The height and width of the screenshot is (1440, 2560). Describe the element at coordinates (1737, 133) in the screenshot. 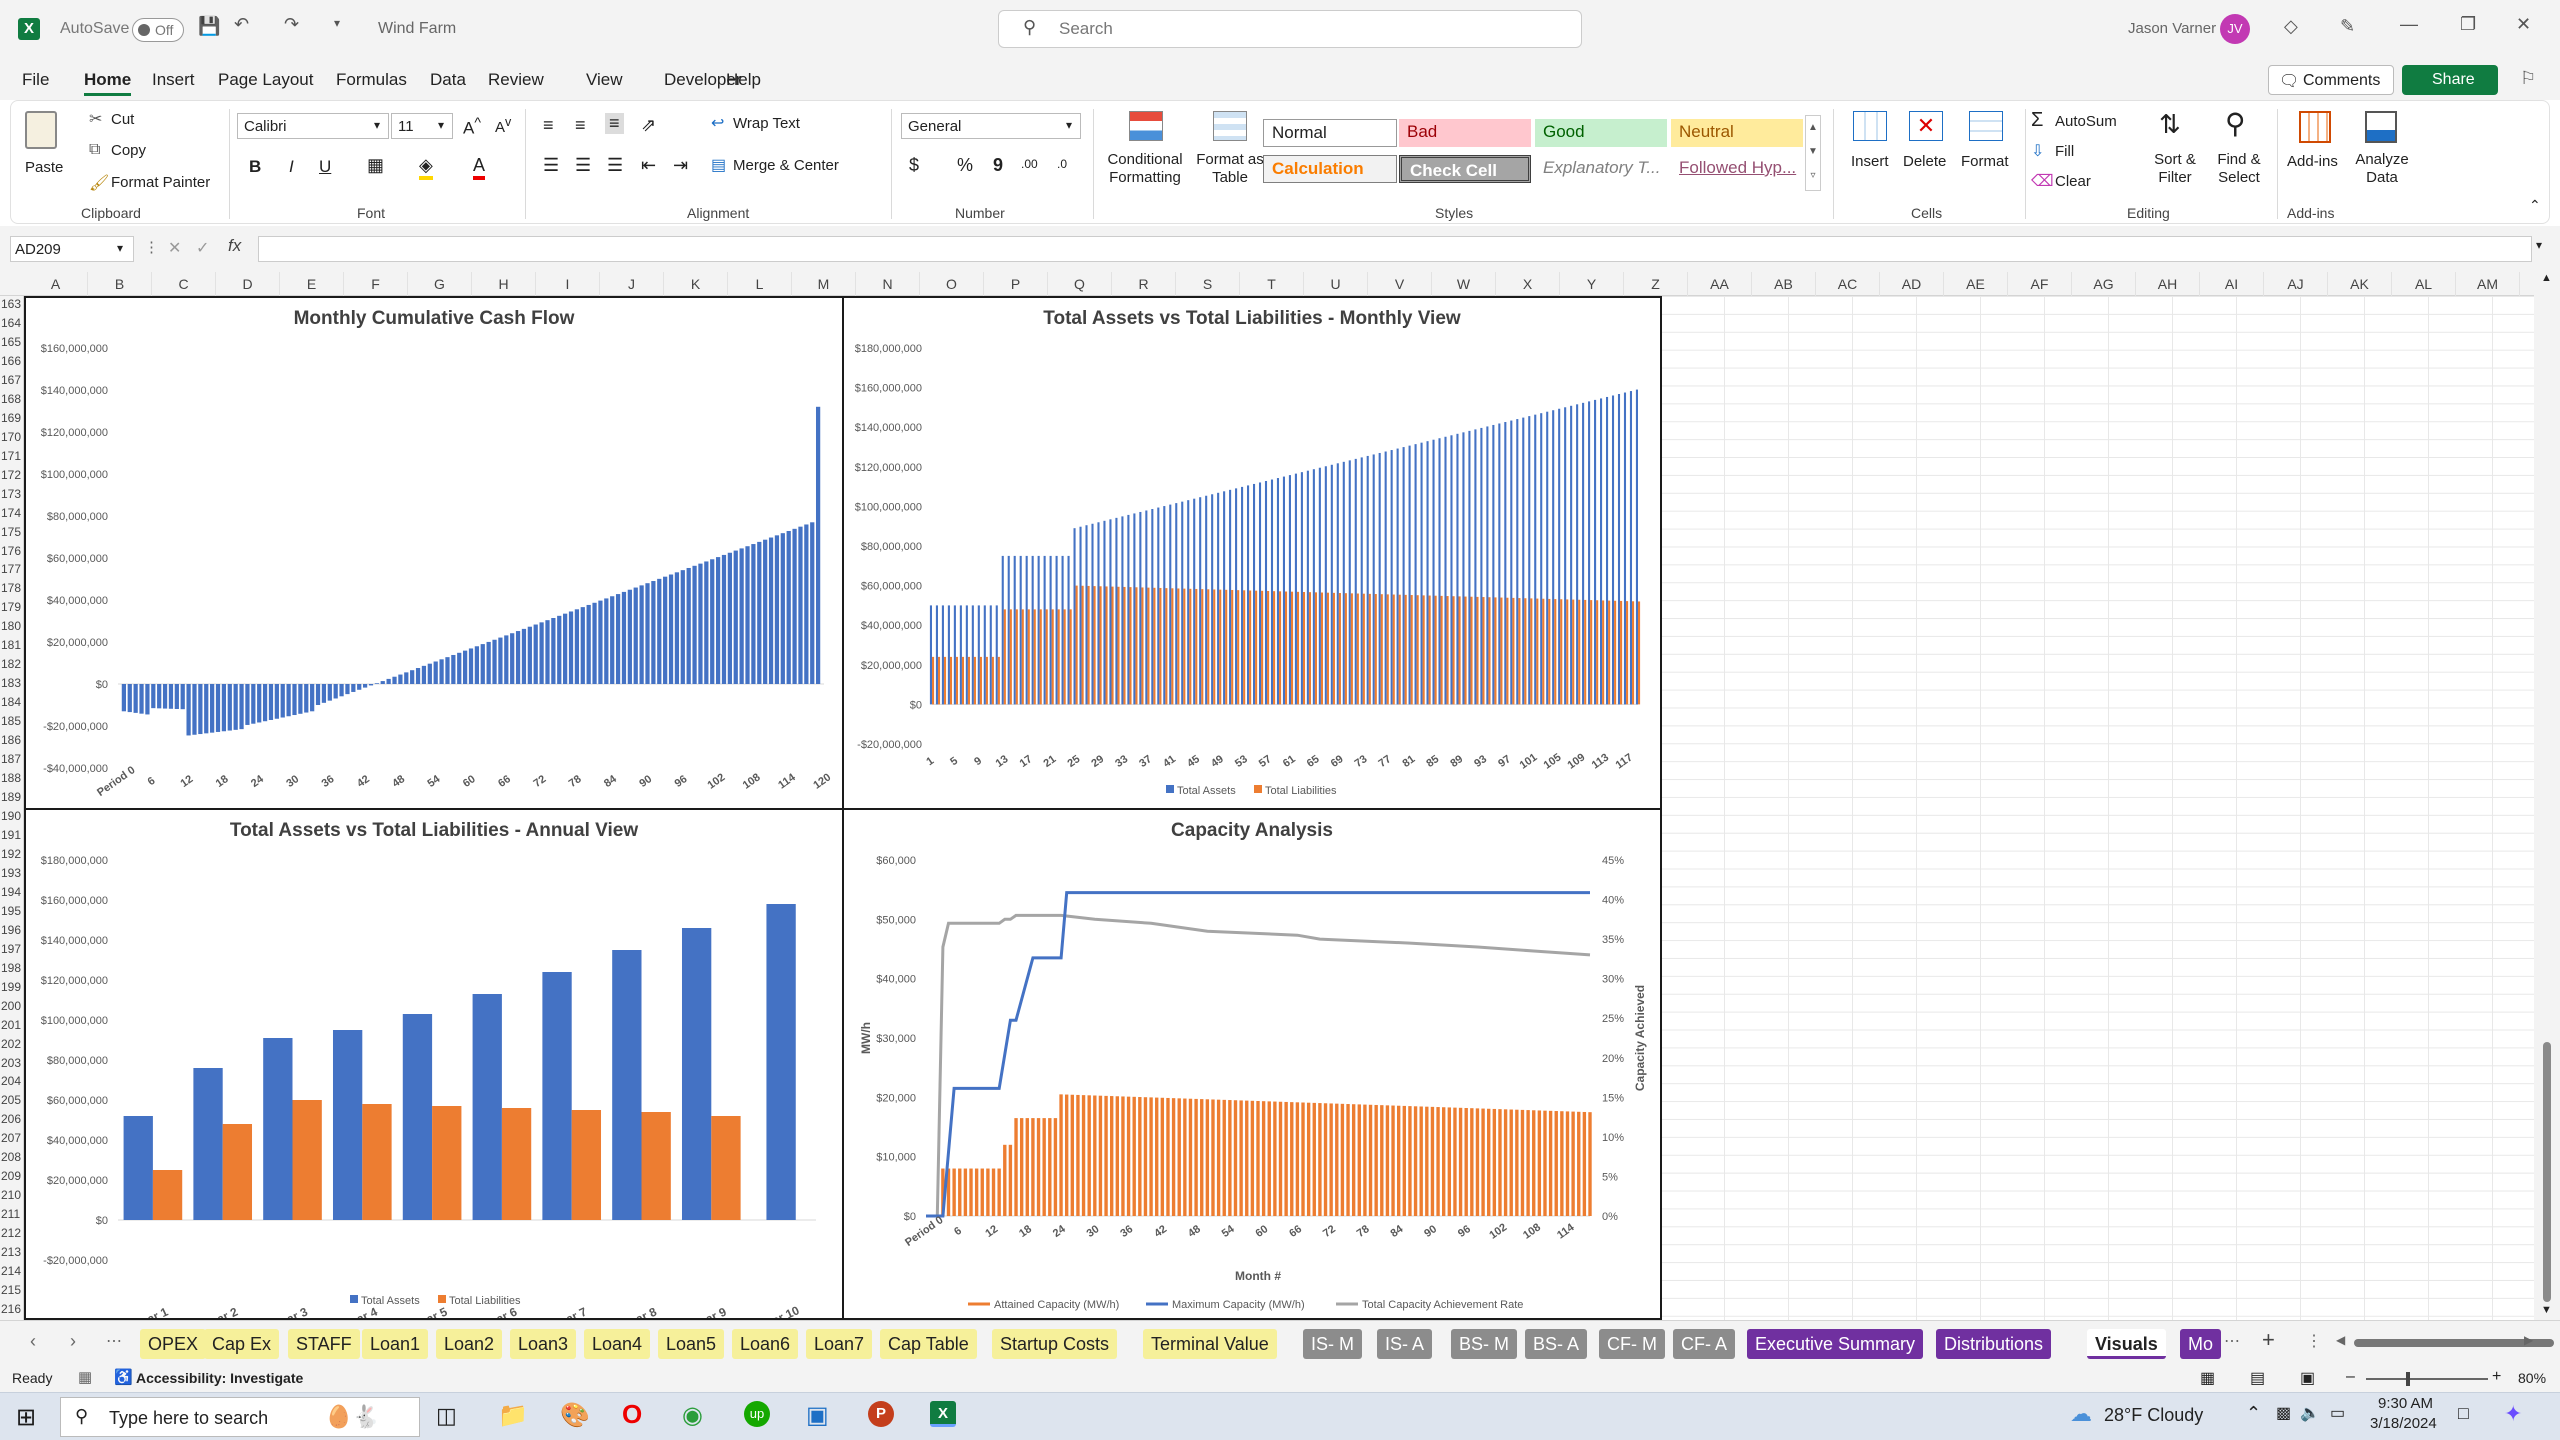

I see `style-neutral: Neutral` at that location.